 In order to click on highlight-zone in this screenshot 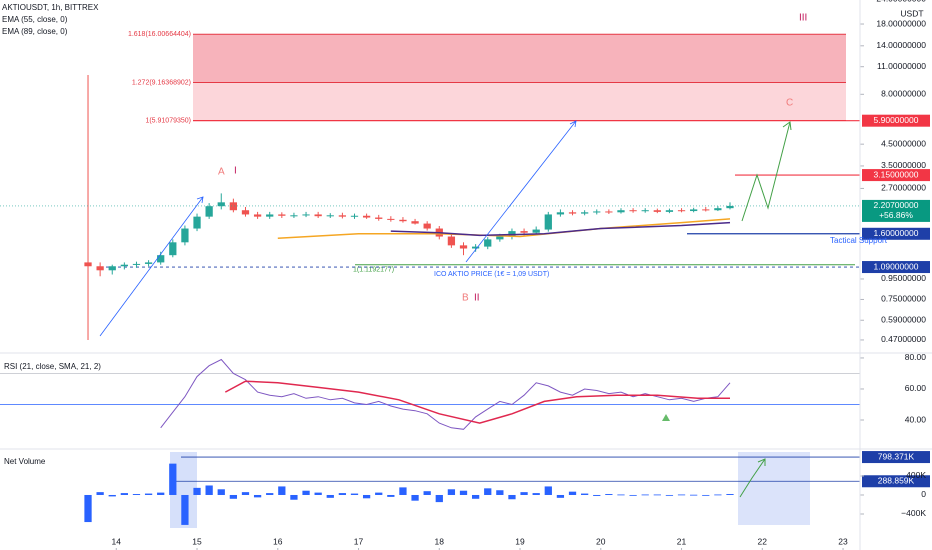, I will do `click(774, 488)`.